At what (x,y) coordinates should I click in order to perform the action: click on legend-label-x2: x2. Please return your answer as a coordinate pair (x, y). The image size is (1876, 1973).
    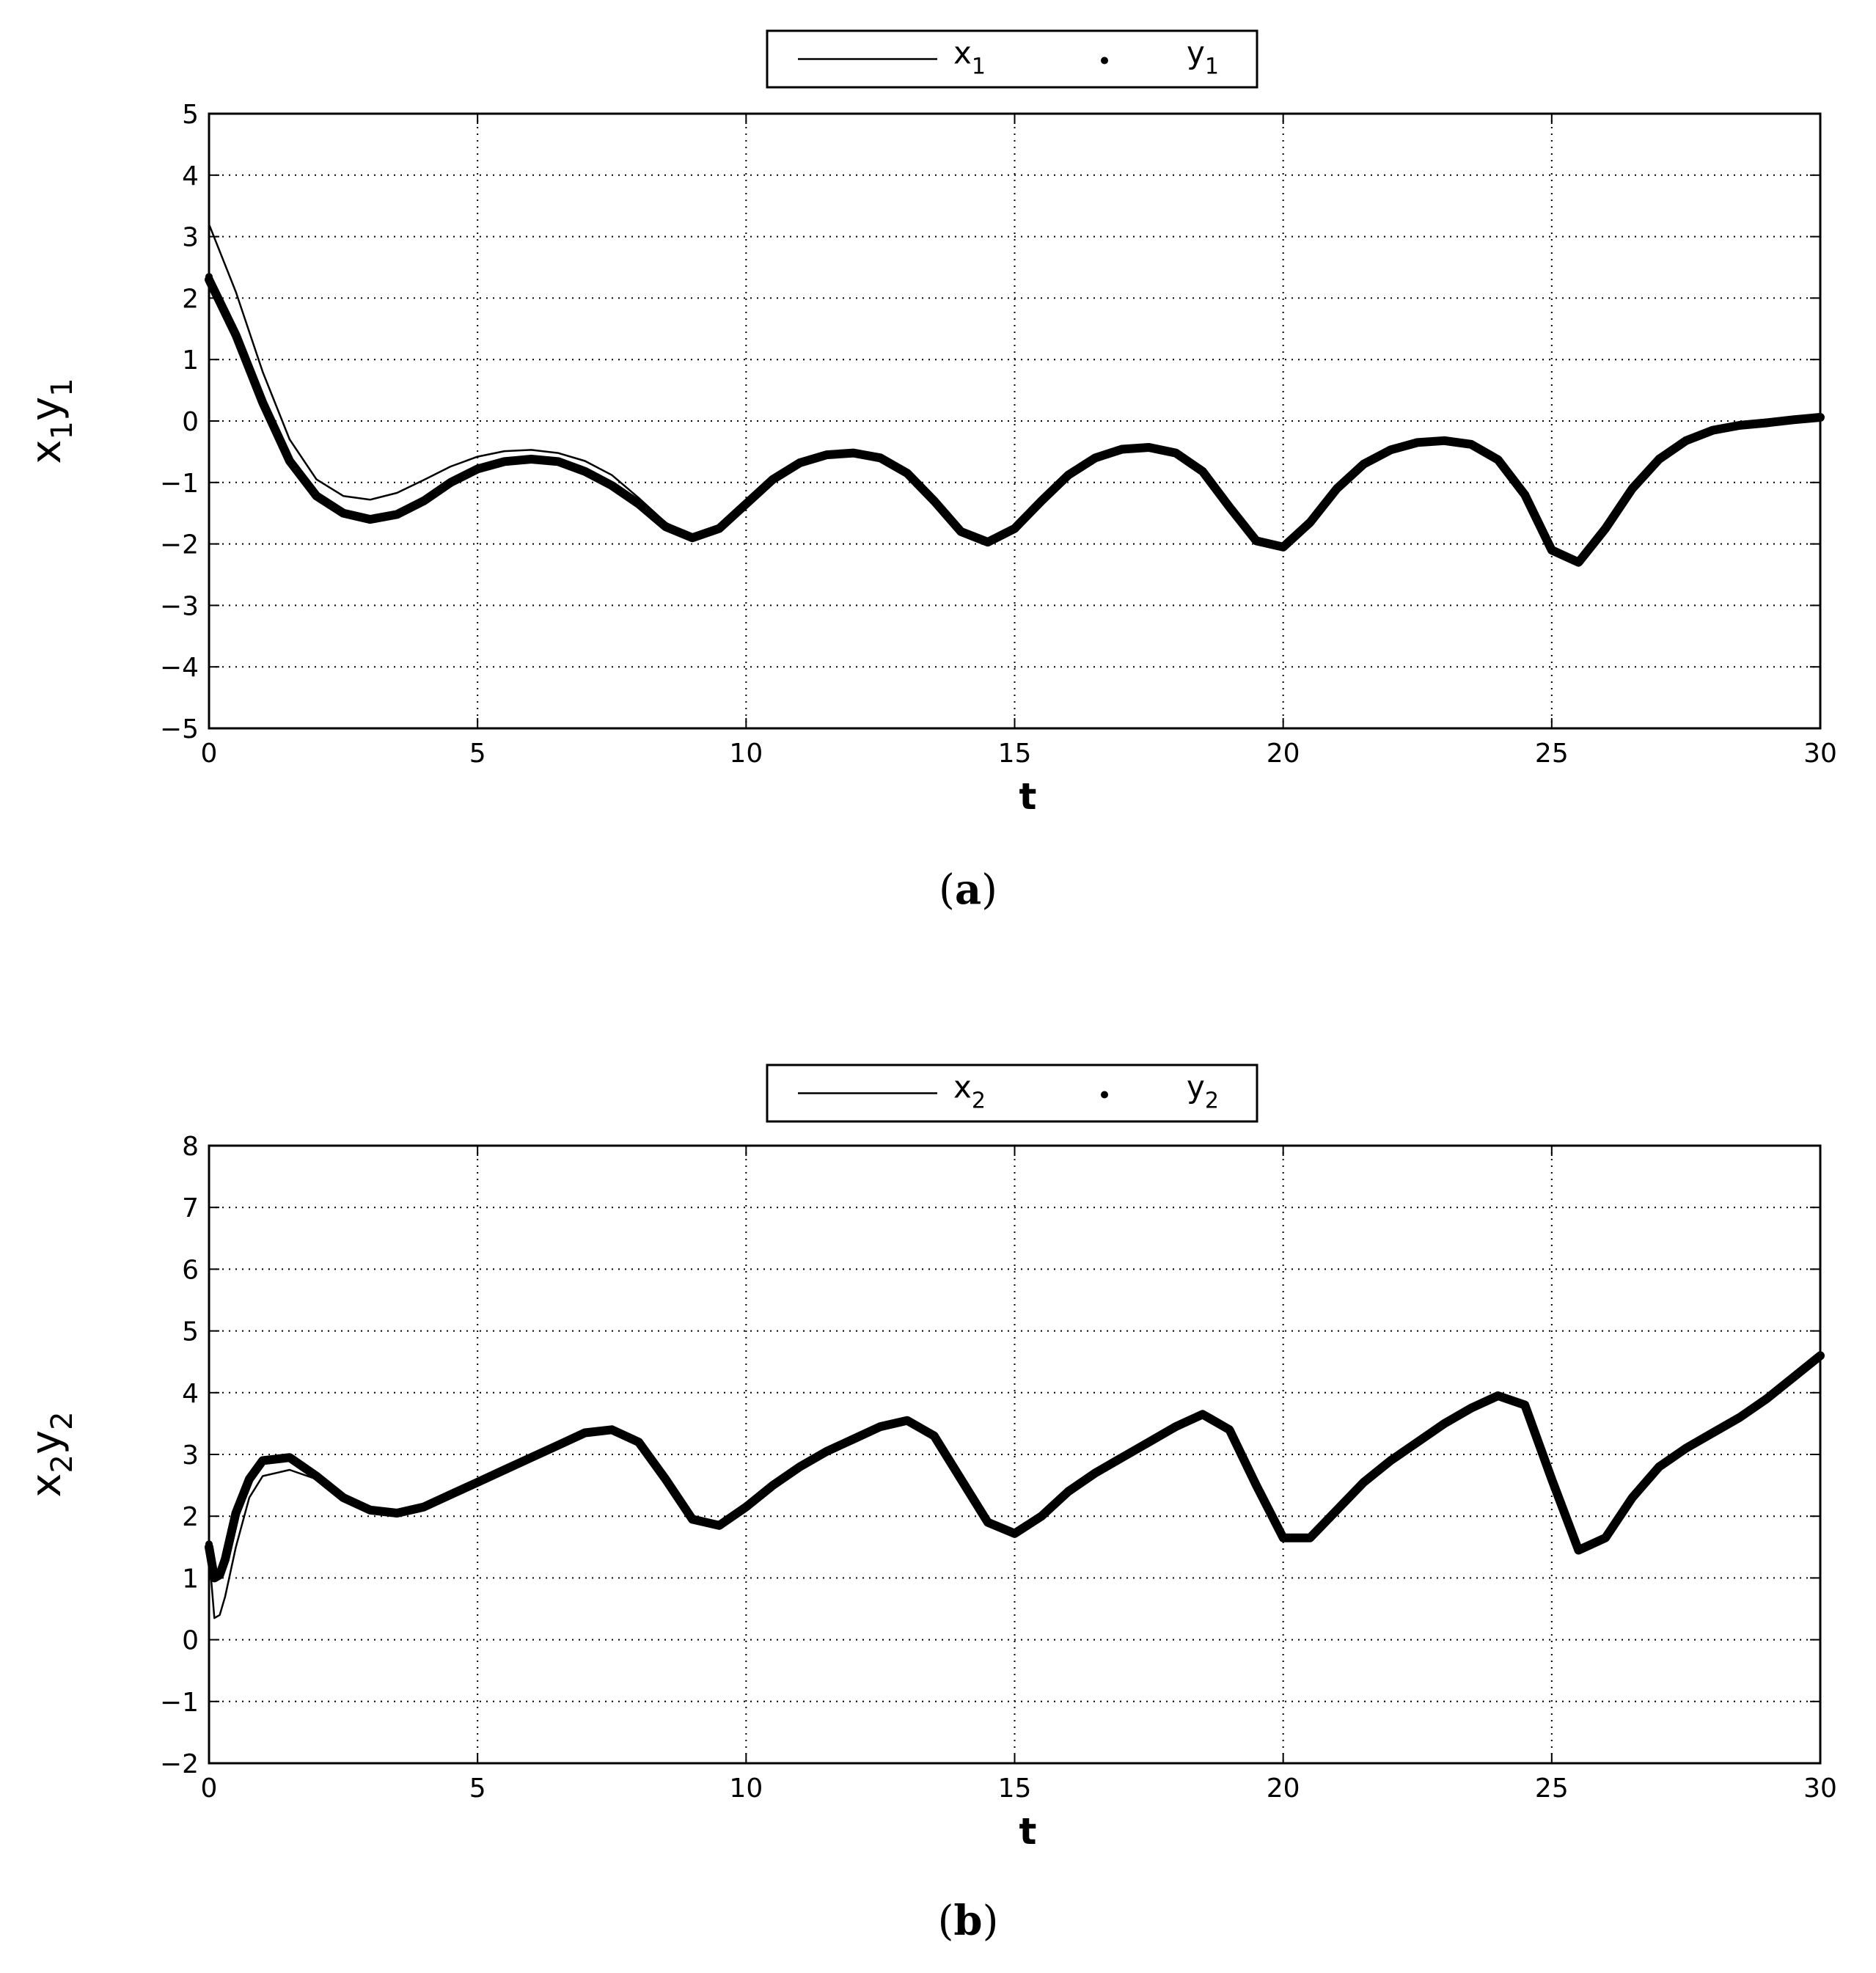
    Looking at the image, I should click on (969, 1091).